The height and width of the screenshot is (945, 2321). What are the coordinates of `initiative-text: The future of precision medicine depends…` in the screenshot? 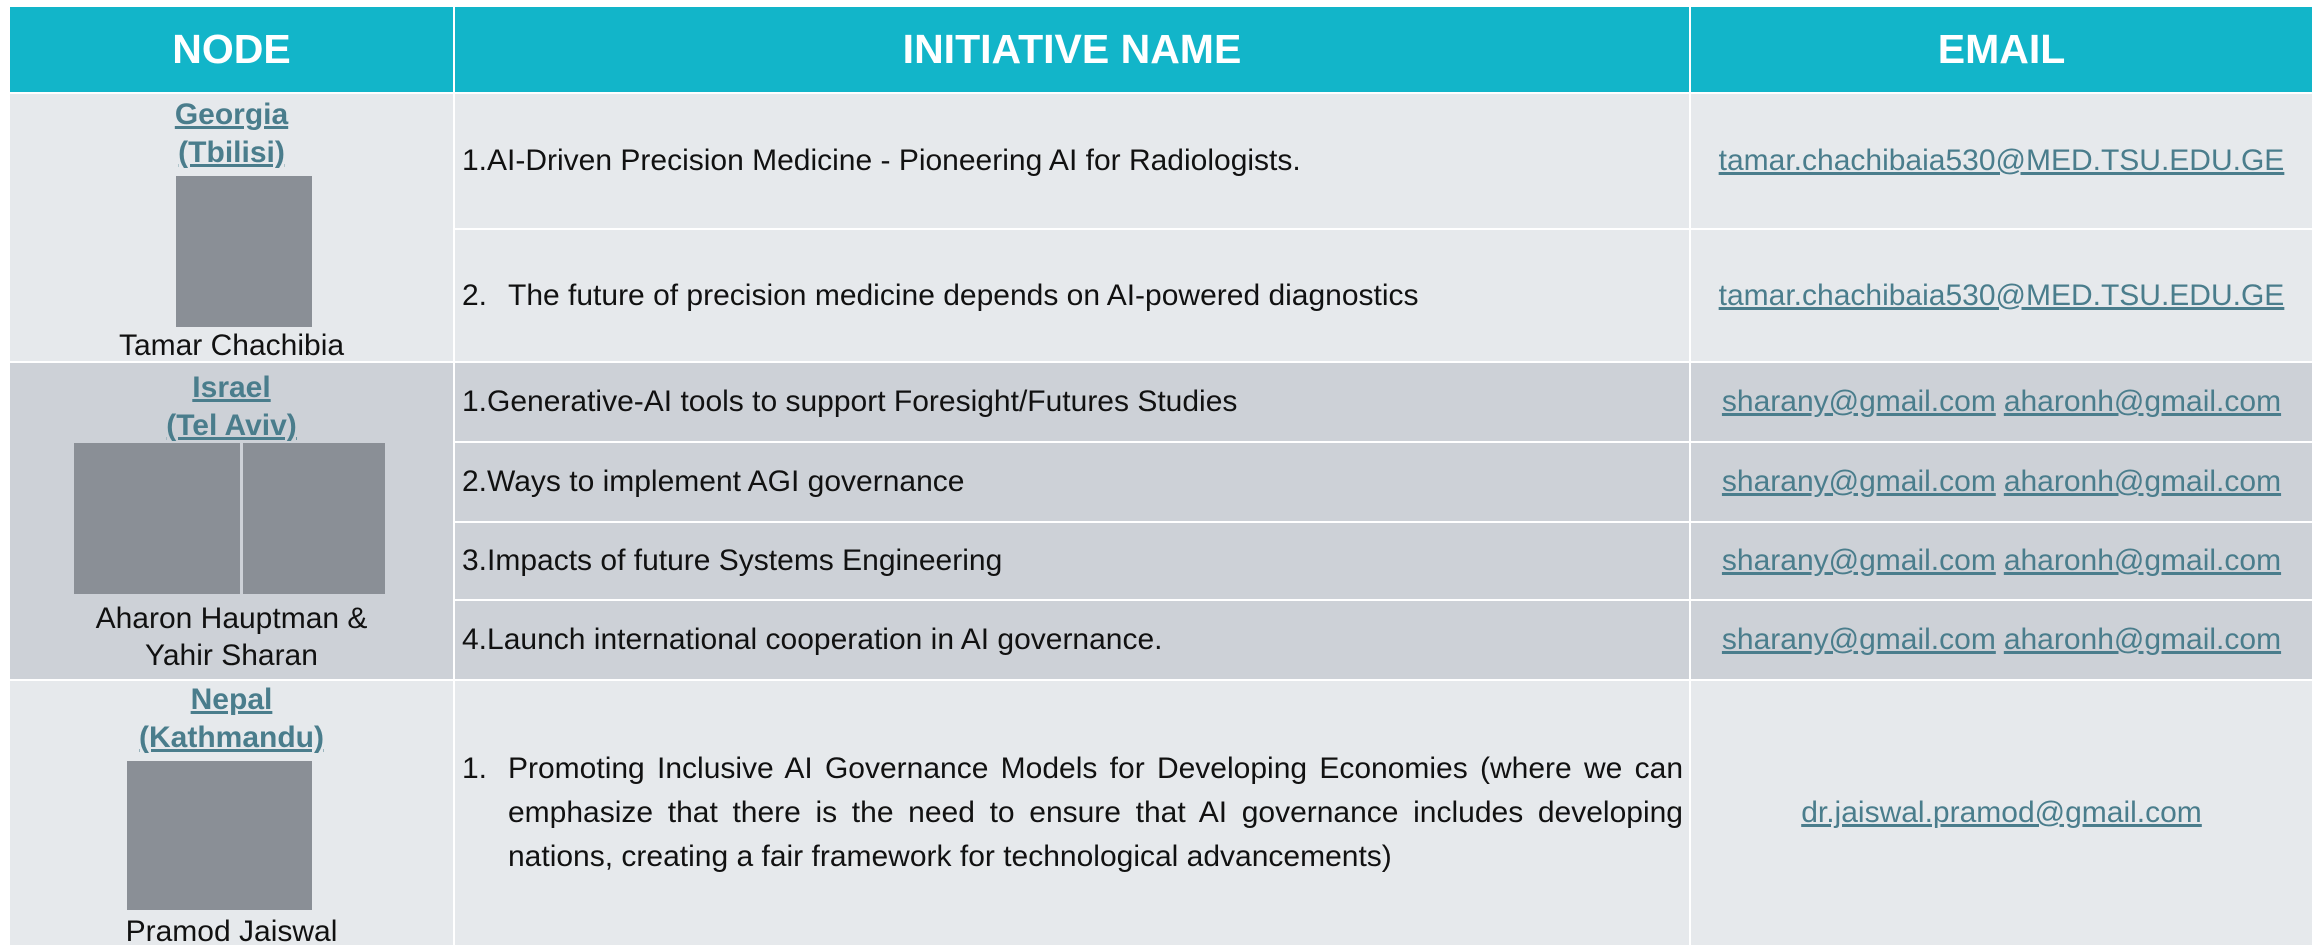 It's located at (963, 295).